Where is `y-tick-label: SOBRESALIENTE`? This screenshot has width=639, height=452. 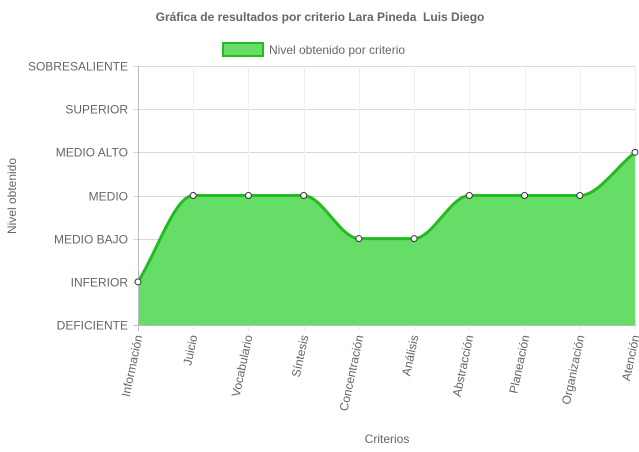 y-tick-label: SOBRESALIENTE is located at coordinates (78, 67).